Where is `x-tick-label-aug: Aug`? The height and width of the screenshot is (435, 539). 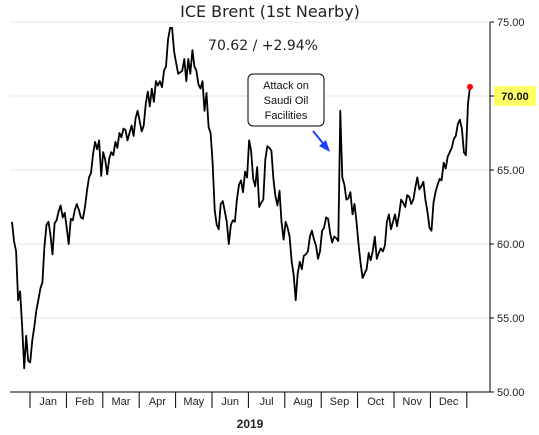 x-tick-label-aug: Aug is located at coordinates (303, 402).